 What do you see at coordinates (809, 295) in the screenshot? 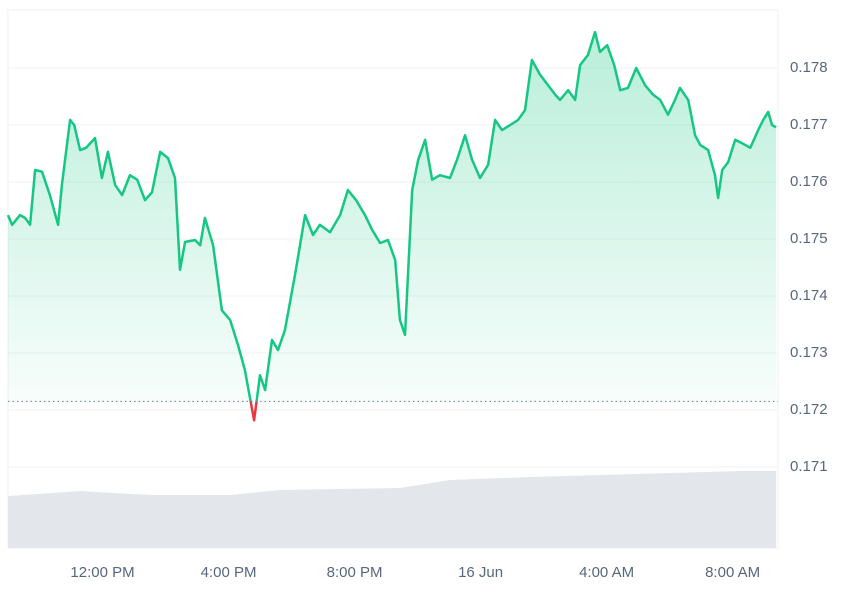
I see `y-tick-label: 0.174` at bounding box center [809, 295].